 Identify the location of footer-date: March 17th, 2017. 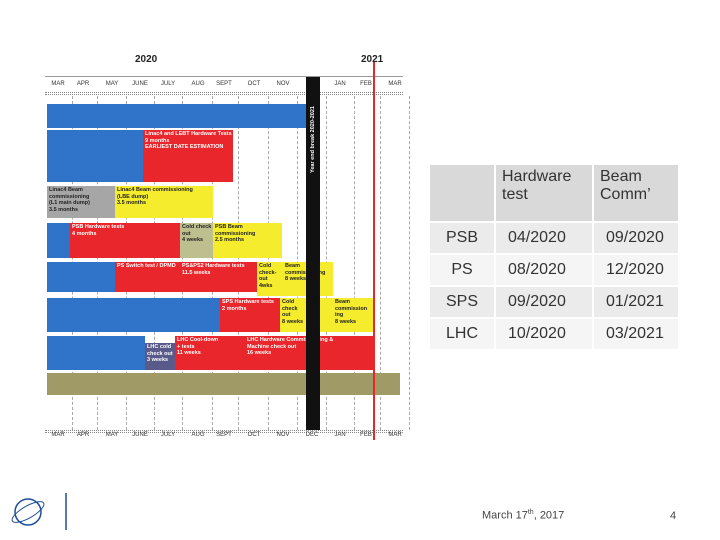
(523, 515).